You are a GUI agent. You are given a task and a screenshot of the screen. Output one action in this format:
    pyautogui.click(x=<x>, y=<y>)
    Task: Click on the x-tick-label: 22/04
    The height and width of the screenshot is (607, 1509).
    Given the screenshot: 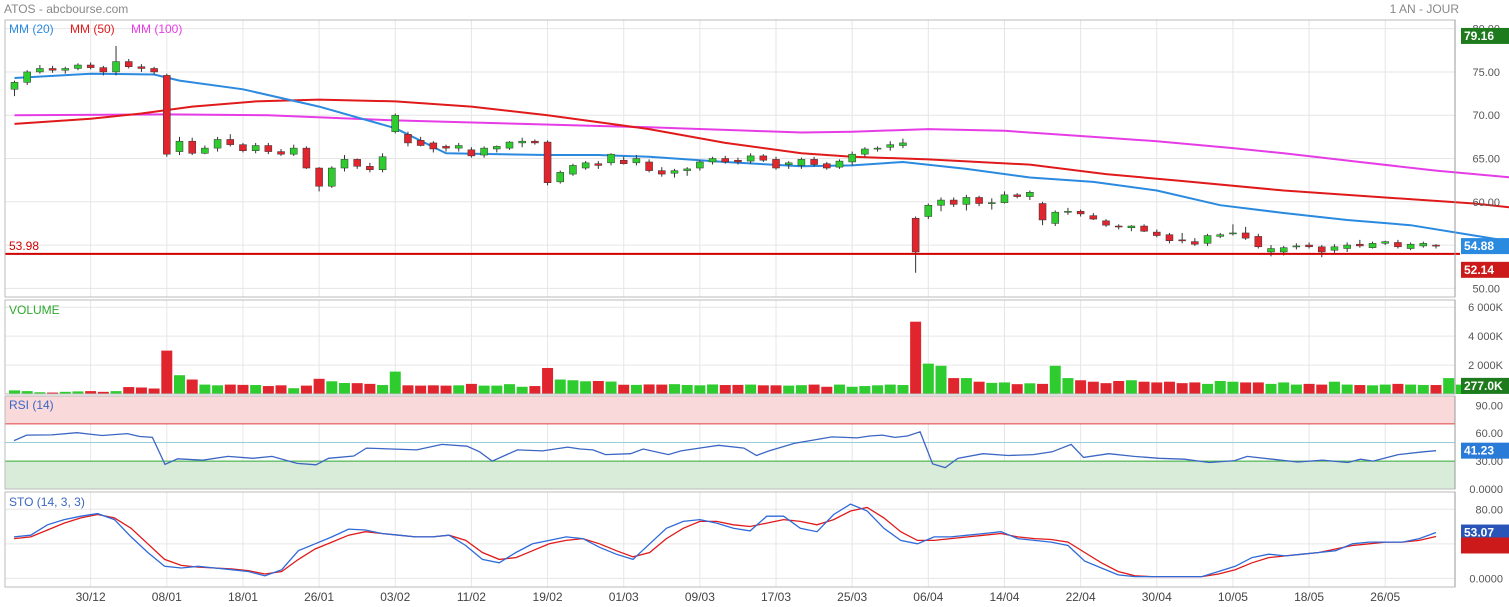 What is the action you would take?
    pyautogui.click(x=1081, y=597)
    